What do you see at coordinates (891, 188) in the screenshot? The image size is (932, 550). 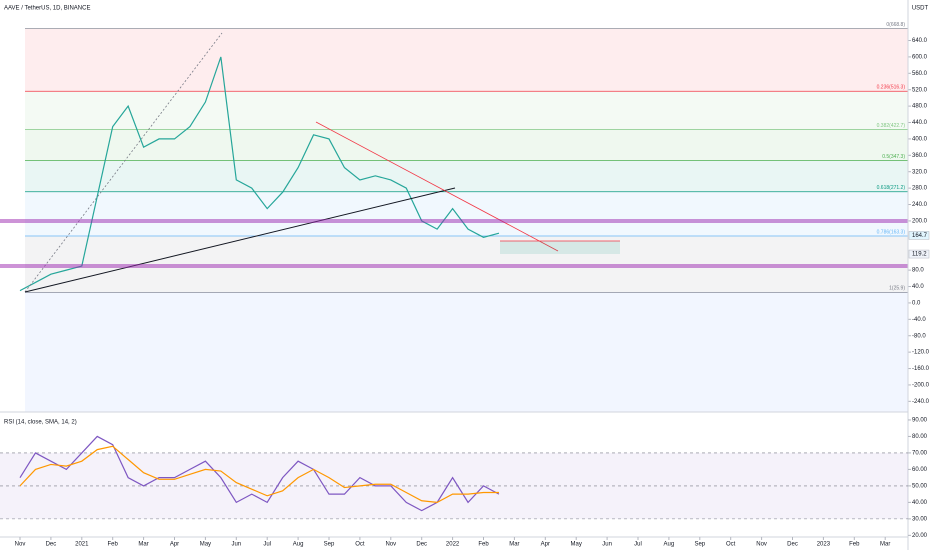 I see `fib-label: 0.618(271.2)` at bounding box center [891, 188].